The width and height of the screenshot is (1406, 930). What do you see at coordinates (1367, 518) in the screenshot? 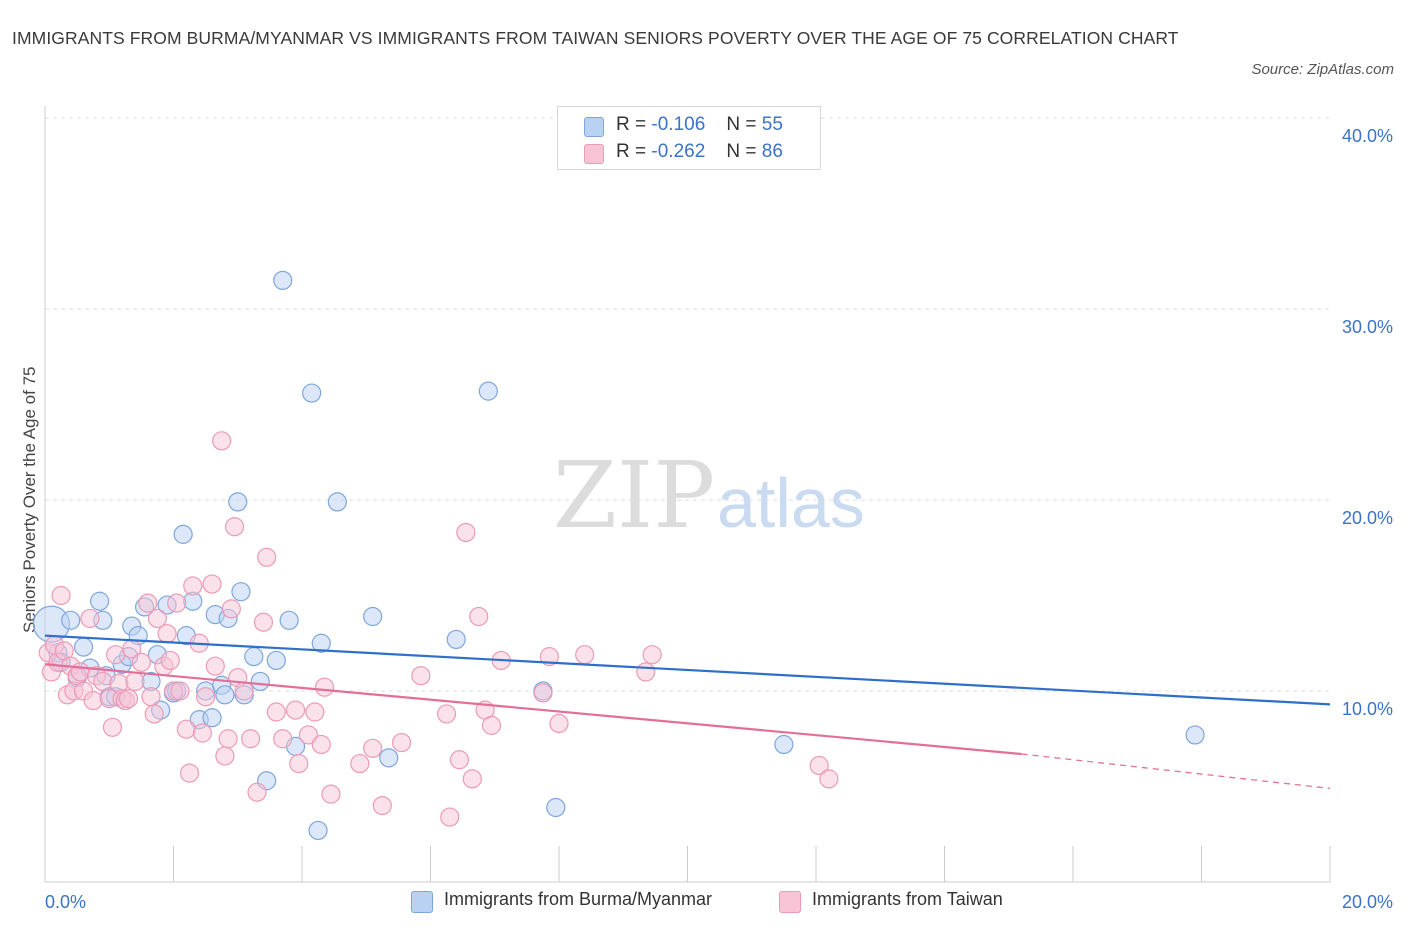
I see `y-tick-label: 20.0%` at bounding box center [1367, 518].